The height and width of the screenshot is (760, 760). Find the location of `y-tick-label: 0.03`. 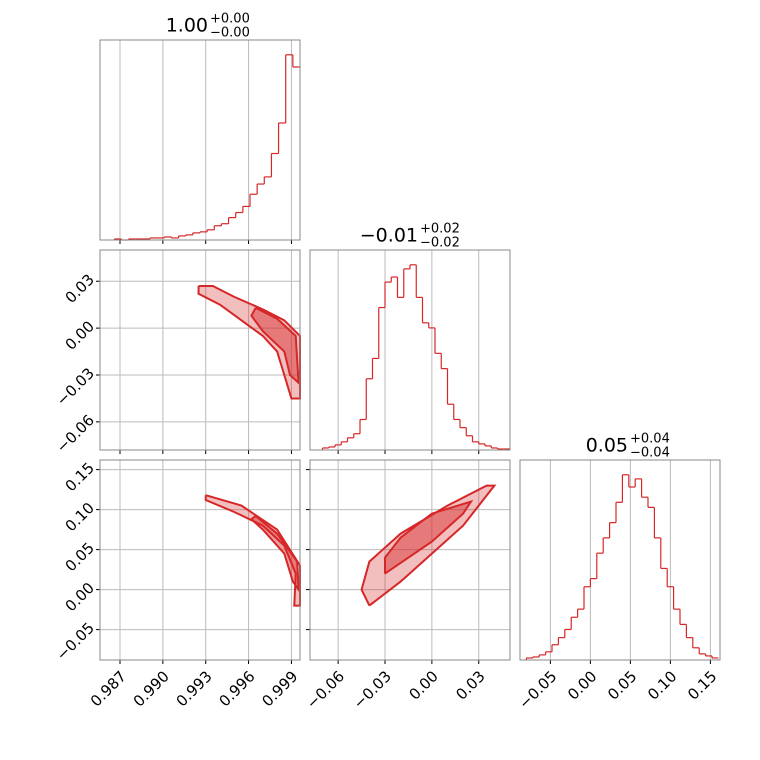

y-tick-label: 0.03 is located at coordinates (80, 289).